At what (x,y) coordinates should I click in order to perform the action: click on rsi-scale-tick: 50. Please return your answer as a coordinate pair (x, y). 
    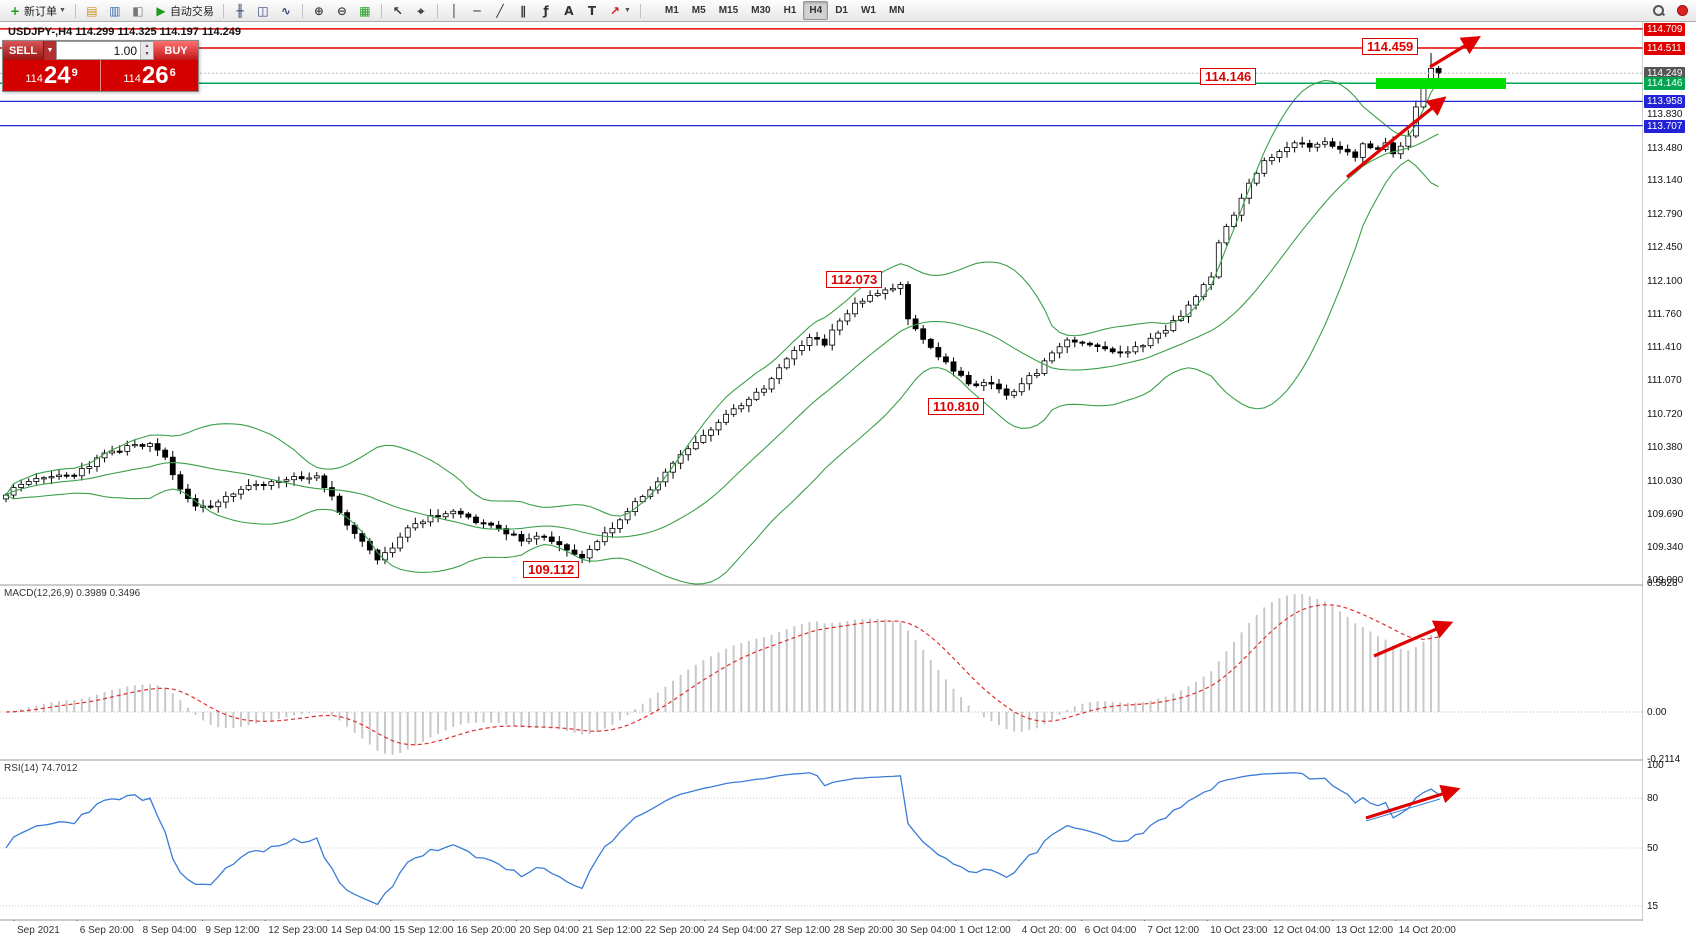
    Looking at the image, I should click on (1653, 848).